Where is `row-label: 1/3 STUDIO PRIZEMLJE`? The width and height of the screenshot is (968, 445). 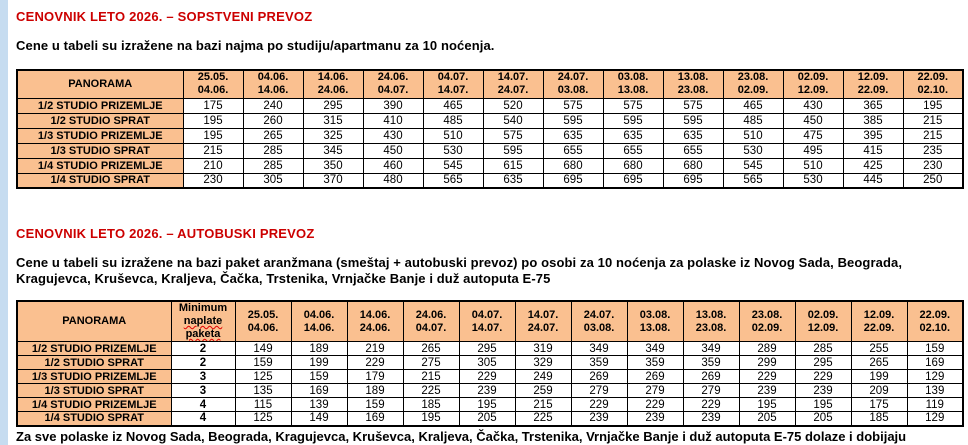
row-label: 1/3 STUDIO PRIZEMLJE is located at coordinates (94, 376).